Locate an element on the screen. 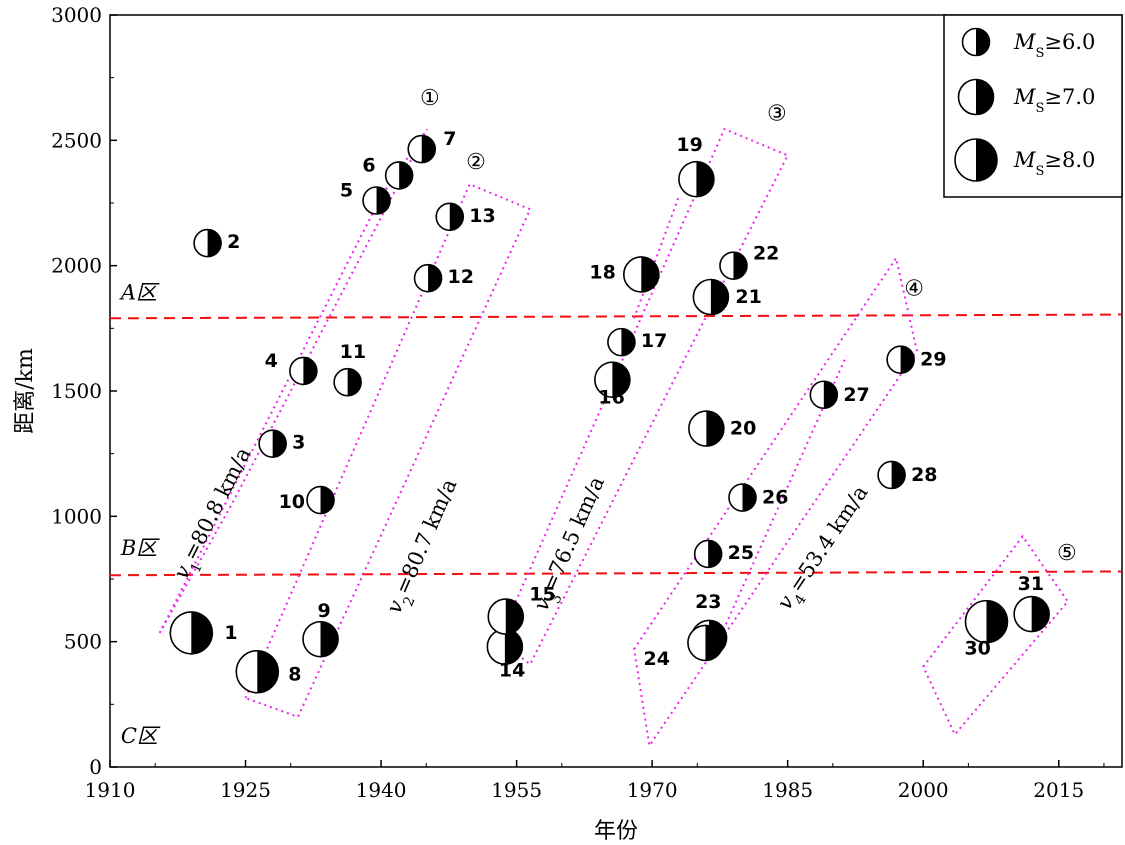 This screenshot has height=845, width=1125. event-label: 24 is located at coordinates (657, 659).